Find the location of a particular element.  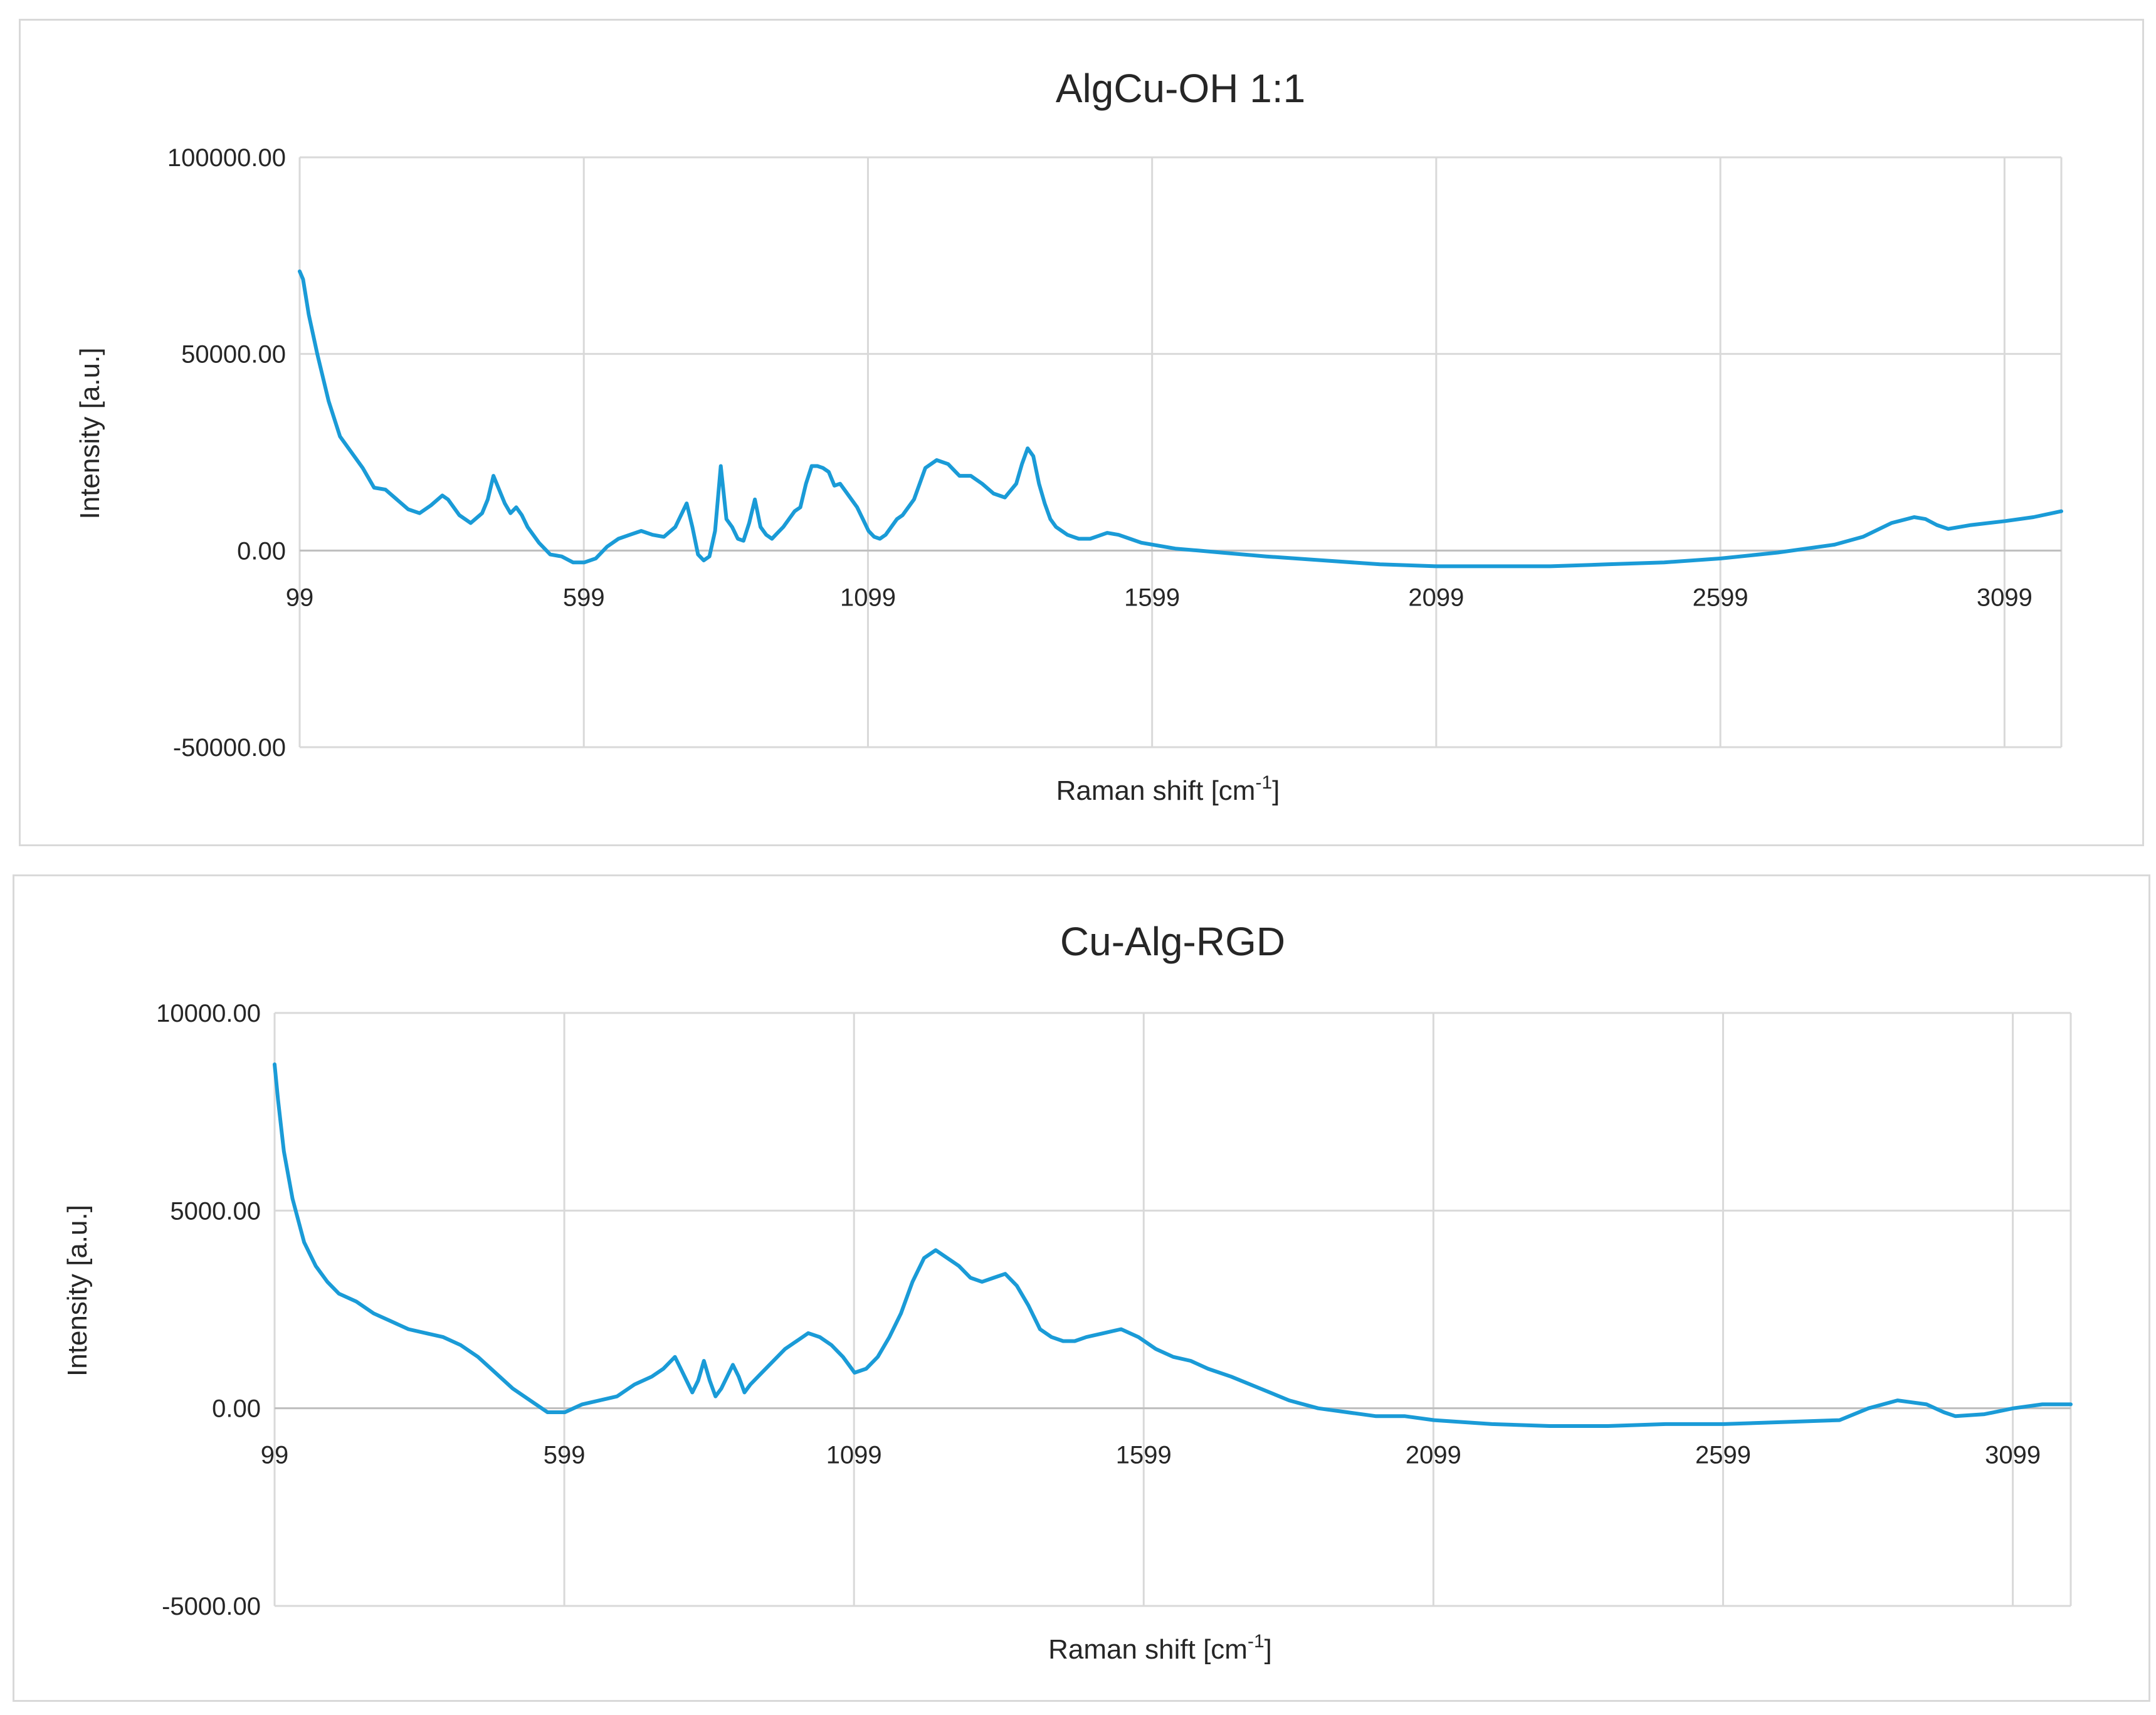

y-tick-label: 10000.00 is located at coordinates (208, 1014).